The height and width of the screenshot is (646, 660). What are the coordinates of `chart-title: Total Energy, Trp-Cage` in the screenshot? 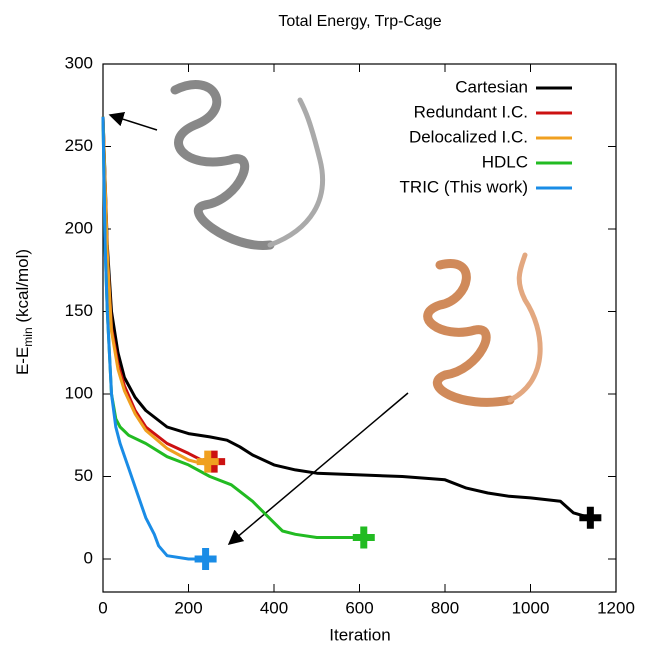 It's located at (359, 21).